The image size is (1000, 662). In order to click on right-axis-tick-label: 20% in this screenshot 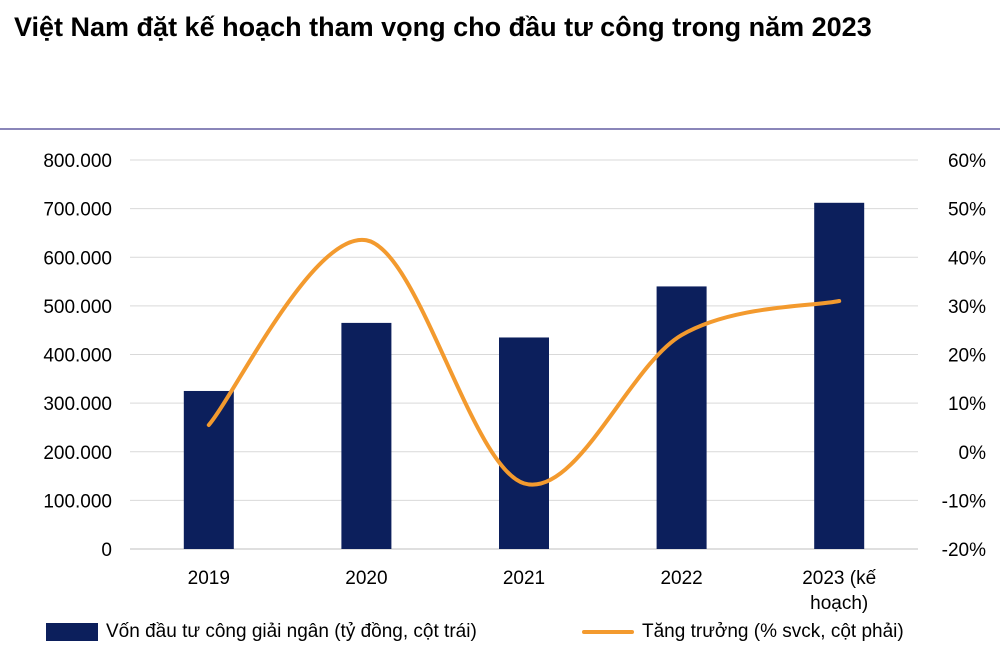, I will do `click(967, 356)`.